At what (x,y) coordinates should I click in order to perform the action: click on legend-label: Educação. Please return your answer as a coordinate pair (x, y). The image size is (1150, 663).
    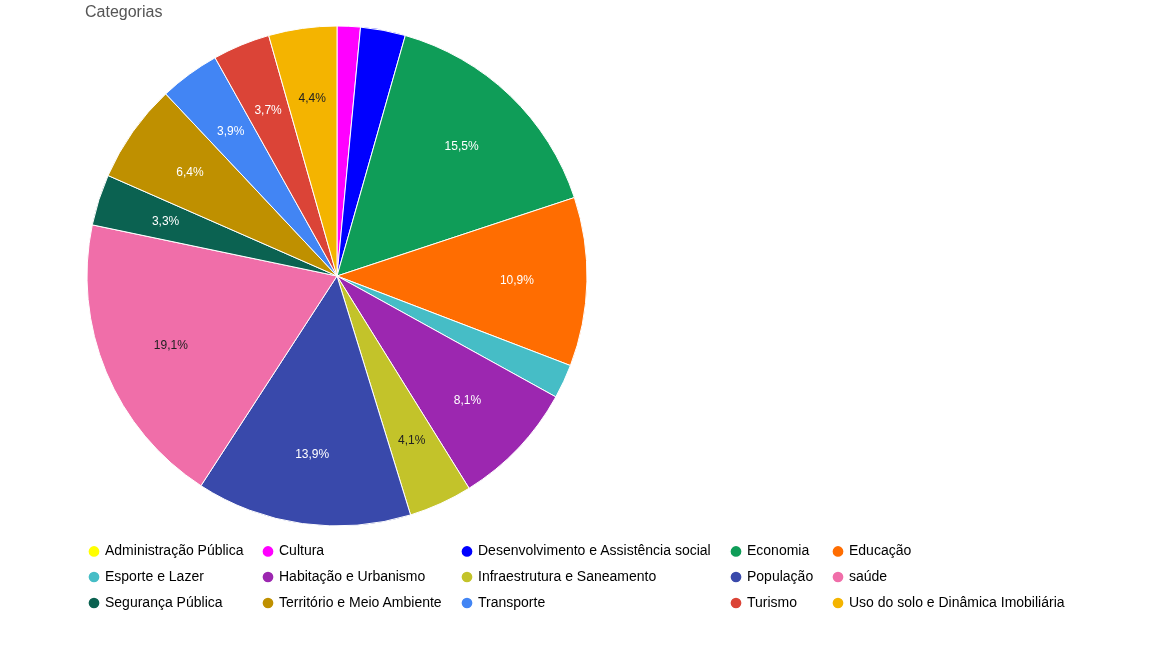
    Looking at the image, I should click on (880, 550).